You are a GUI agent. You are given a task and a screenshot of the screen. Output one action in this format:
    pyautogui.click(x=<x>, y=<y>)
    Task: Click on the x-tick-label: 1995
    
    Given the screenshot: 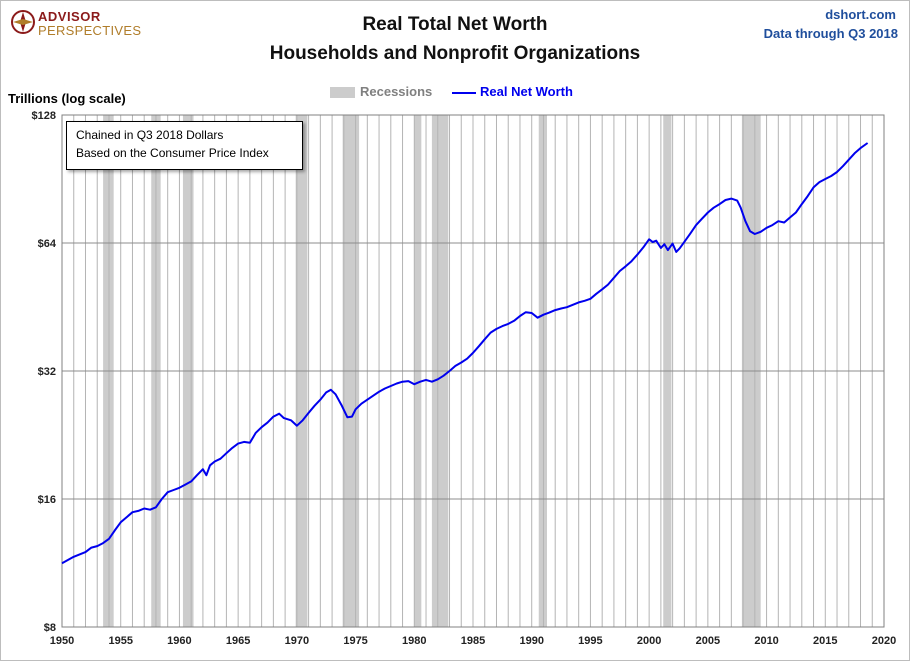 What is the action you would take?
    pyautogui.click(x=590, y=641)
    